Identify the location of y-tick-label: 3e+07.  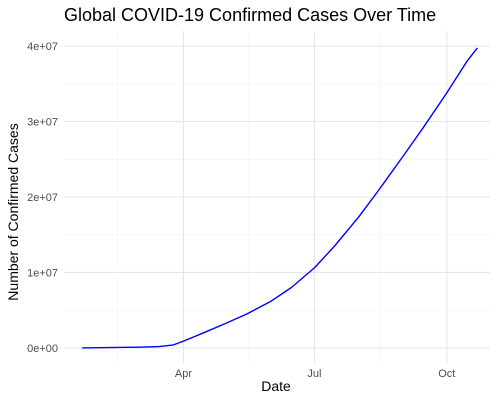
(42, 123).